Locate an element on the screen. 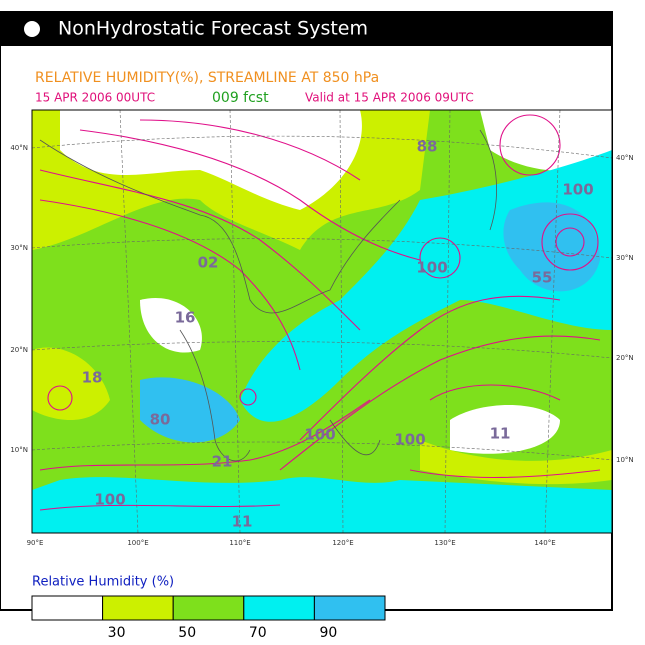  legend-tick: 50 is located at coordinates (187, 633).